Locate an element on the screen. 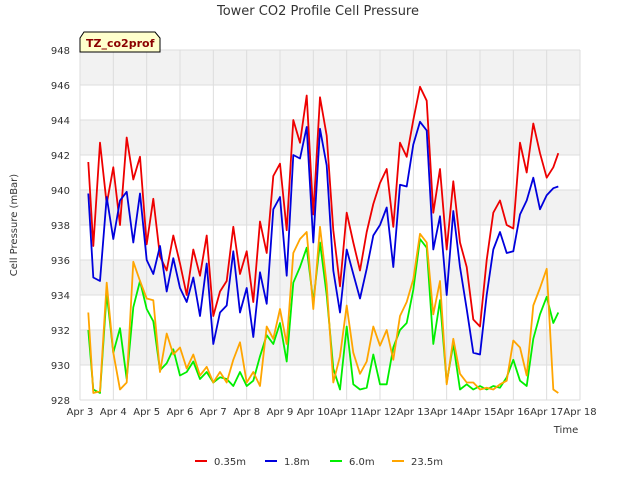  x-axis-label: Time is located at coordinates (565, 430).